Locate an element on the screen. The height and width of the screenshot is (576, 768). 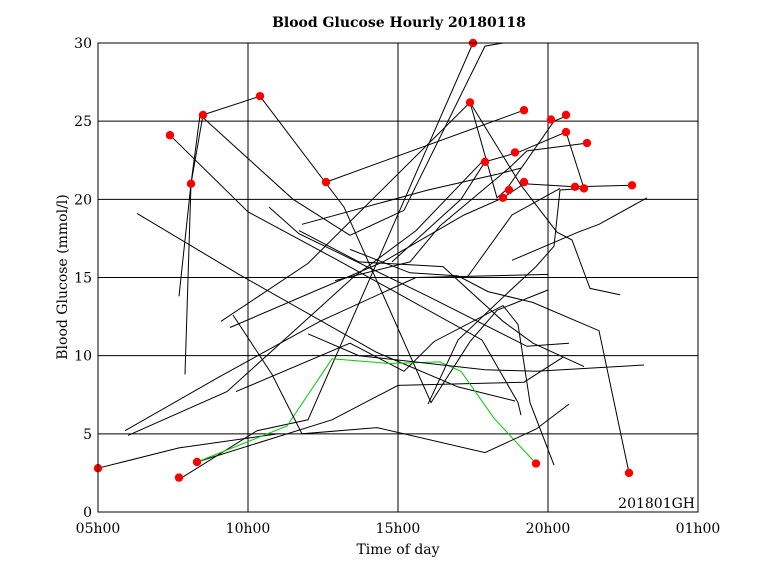
x-tick-label-2: 15h00 is located at coordinates (398, 529).